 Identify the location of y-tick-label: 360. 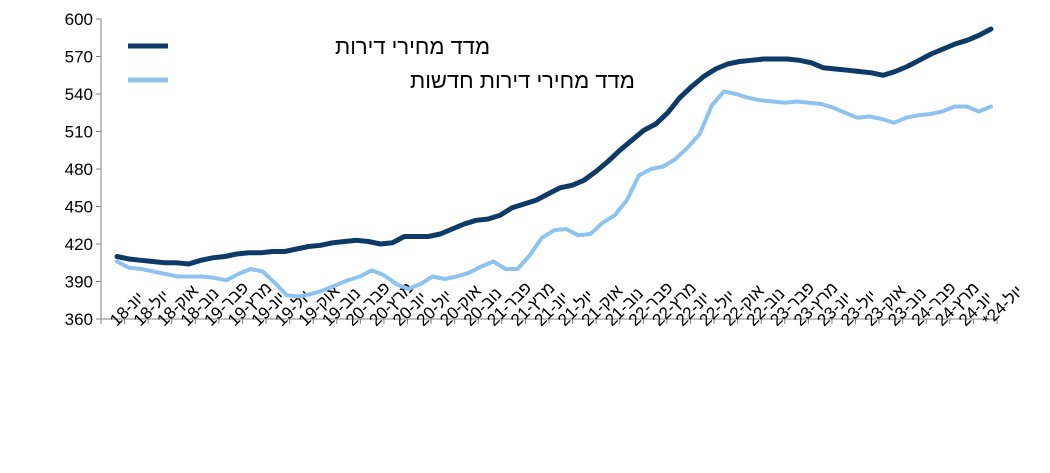
(79, 319).